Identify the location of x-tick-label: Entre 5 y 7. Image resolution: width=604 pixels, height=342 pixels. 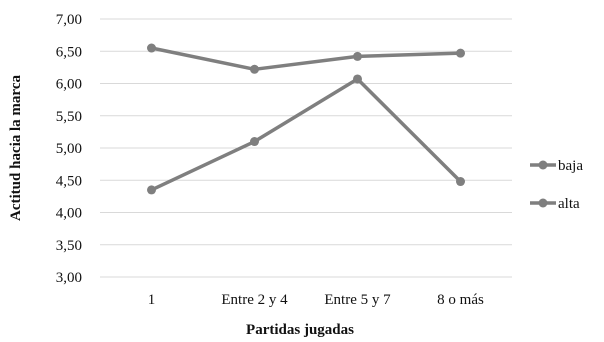
(357, 300).